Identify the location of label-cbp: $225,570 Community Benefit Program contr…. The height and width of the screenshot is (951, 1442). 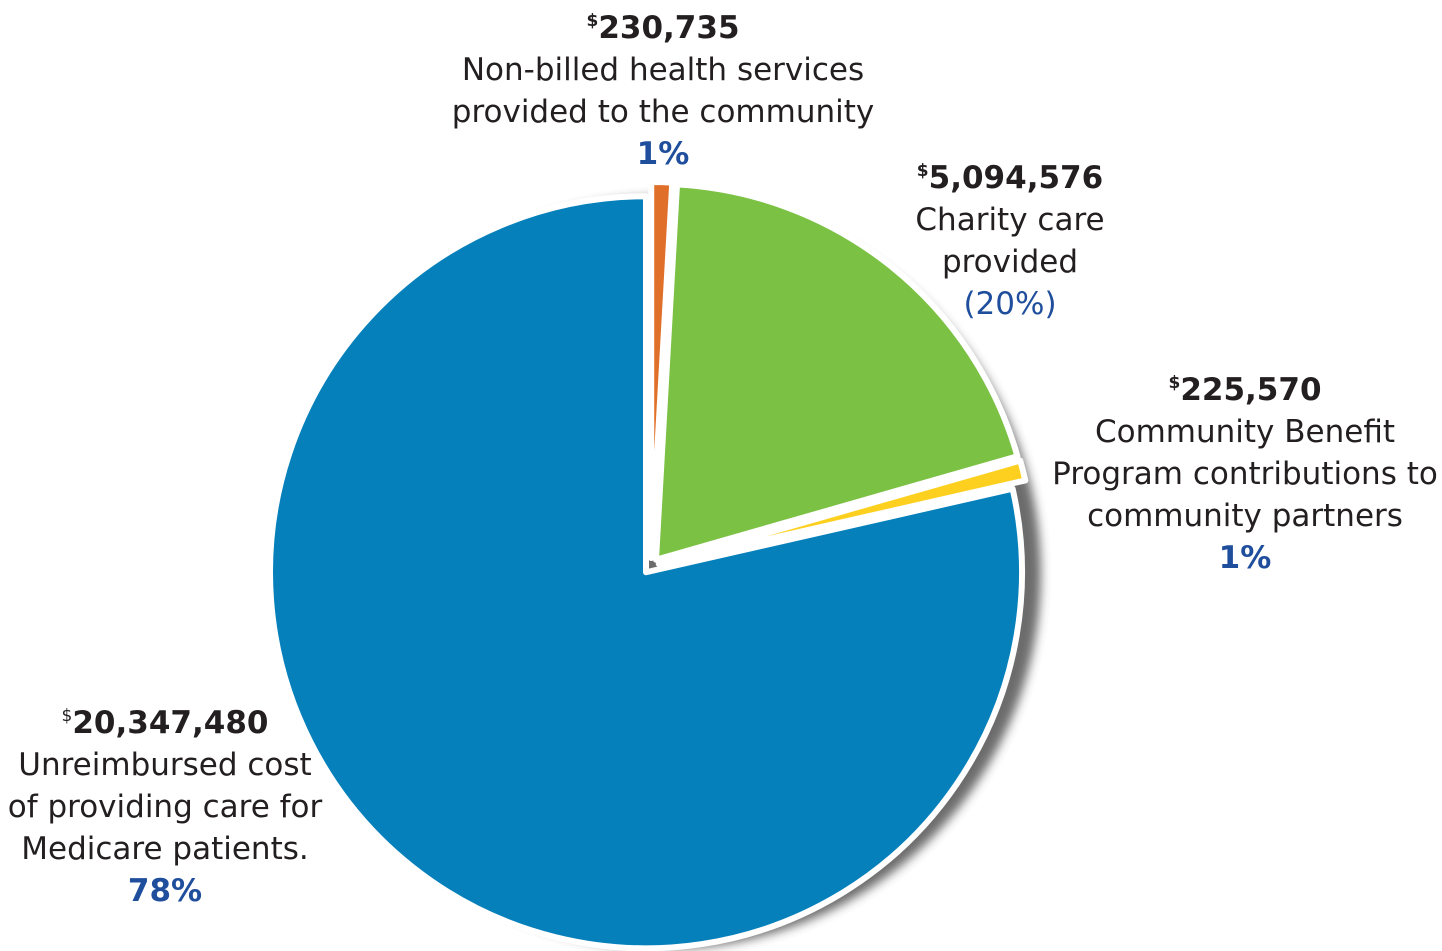
(1245, 470).